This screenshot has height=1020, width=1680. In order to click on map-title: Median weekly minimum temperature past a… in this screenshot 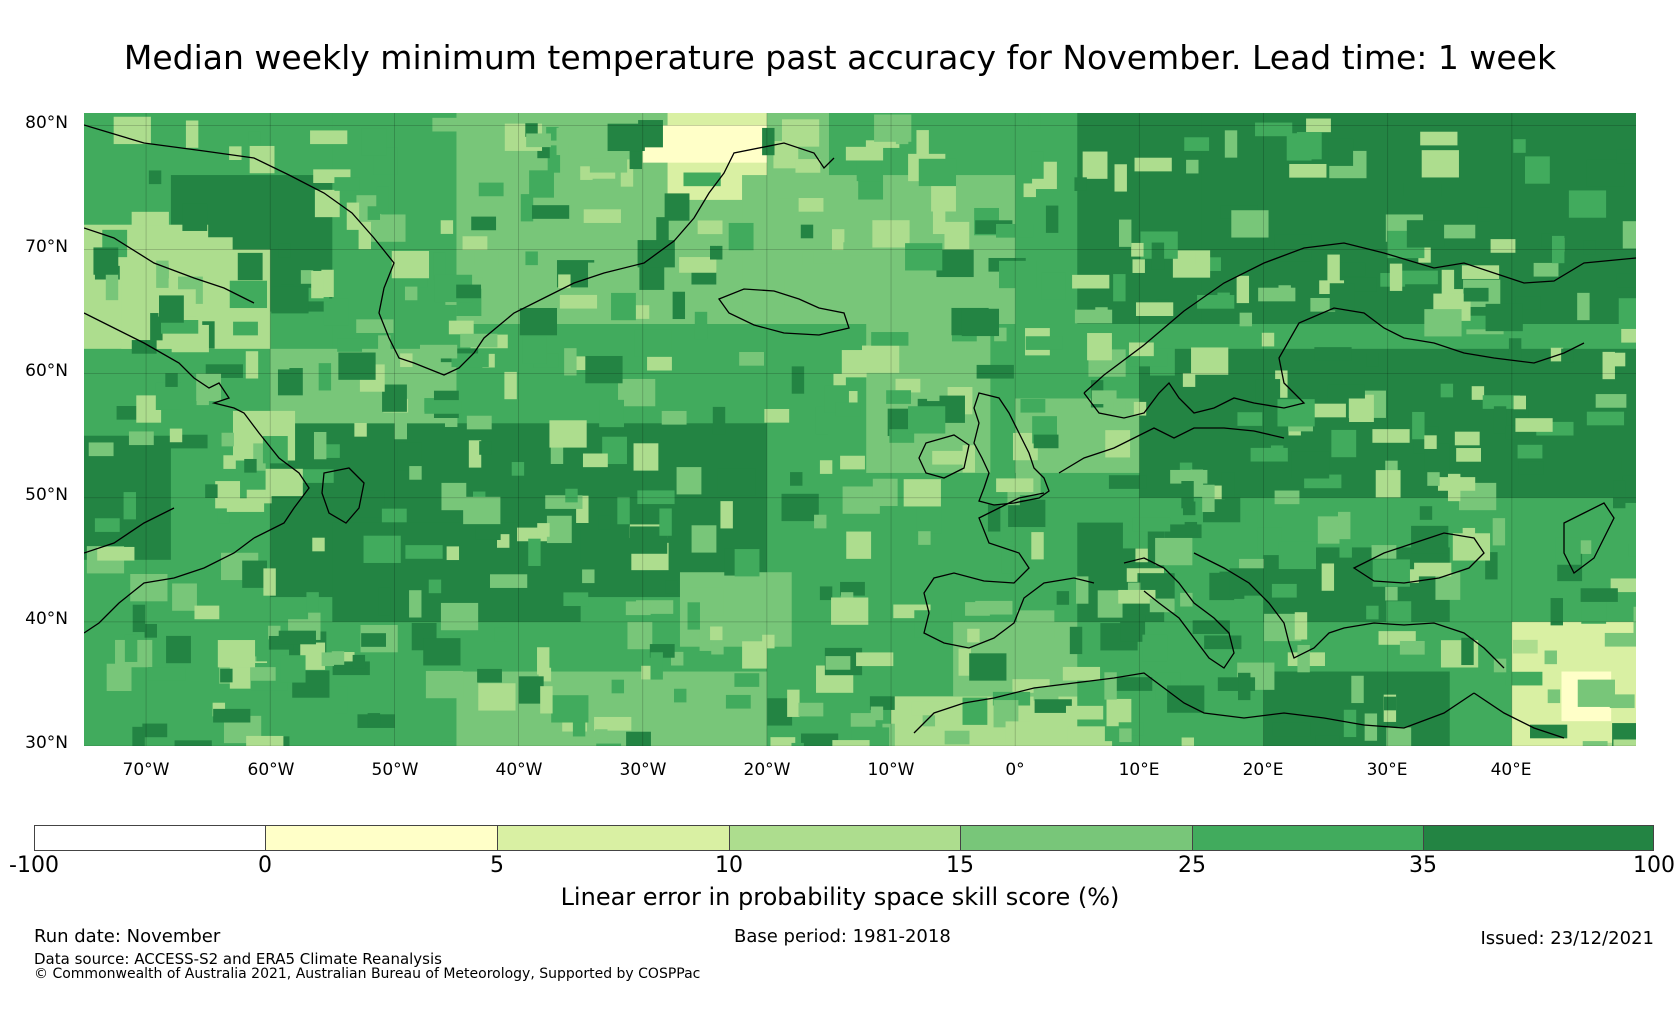, I will do `click(840, 57)`.